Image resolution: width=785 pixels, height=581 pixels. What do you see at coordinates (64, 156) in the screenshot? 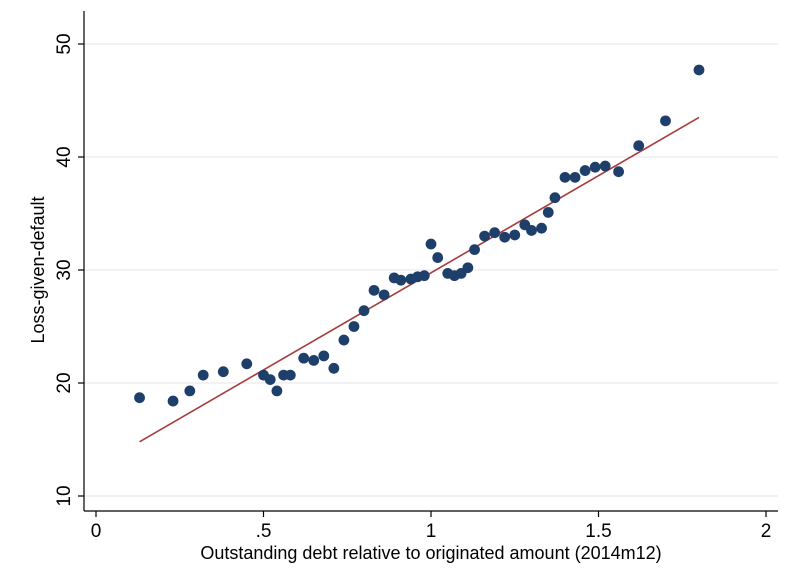
I see `y-tick-label: 40` at bounding box center [64, 156].